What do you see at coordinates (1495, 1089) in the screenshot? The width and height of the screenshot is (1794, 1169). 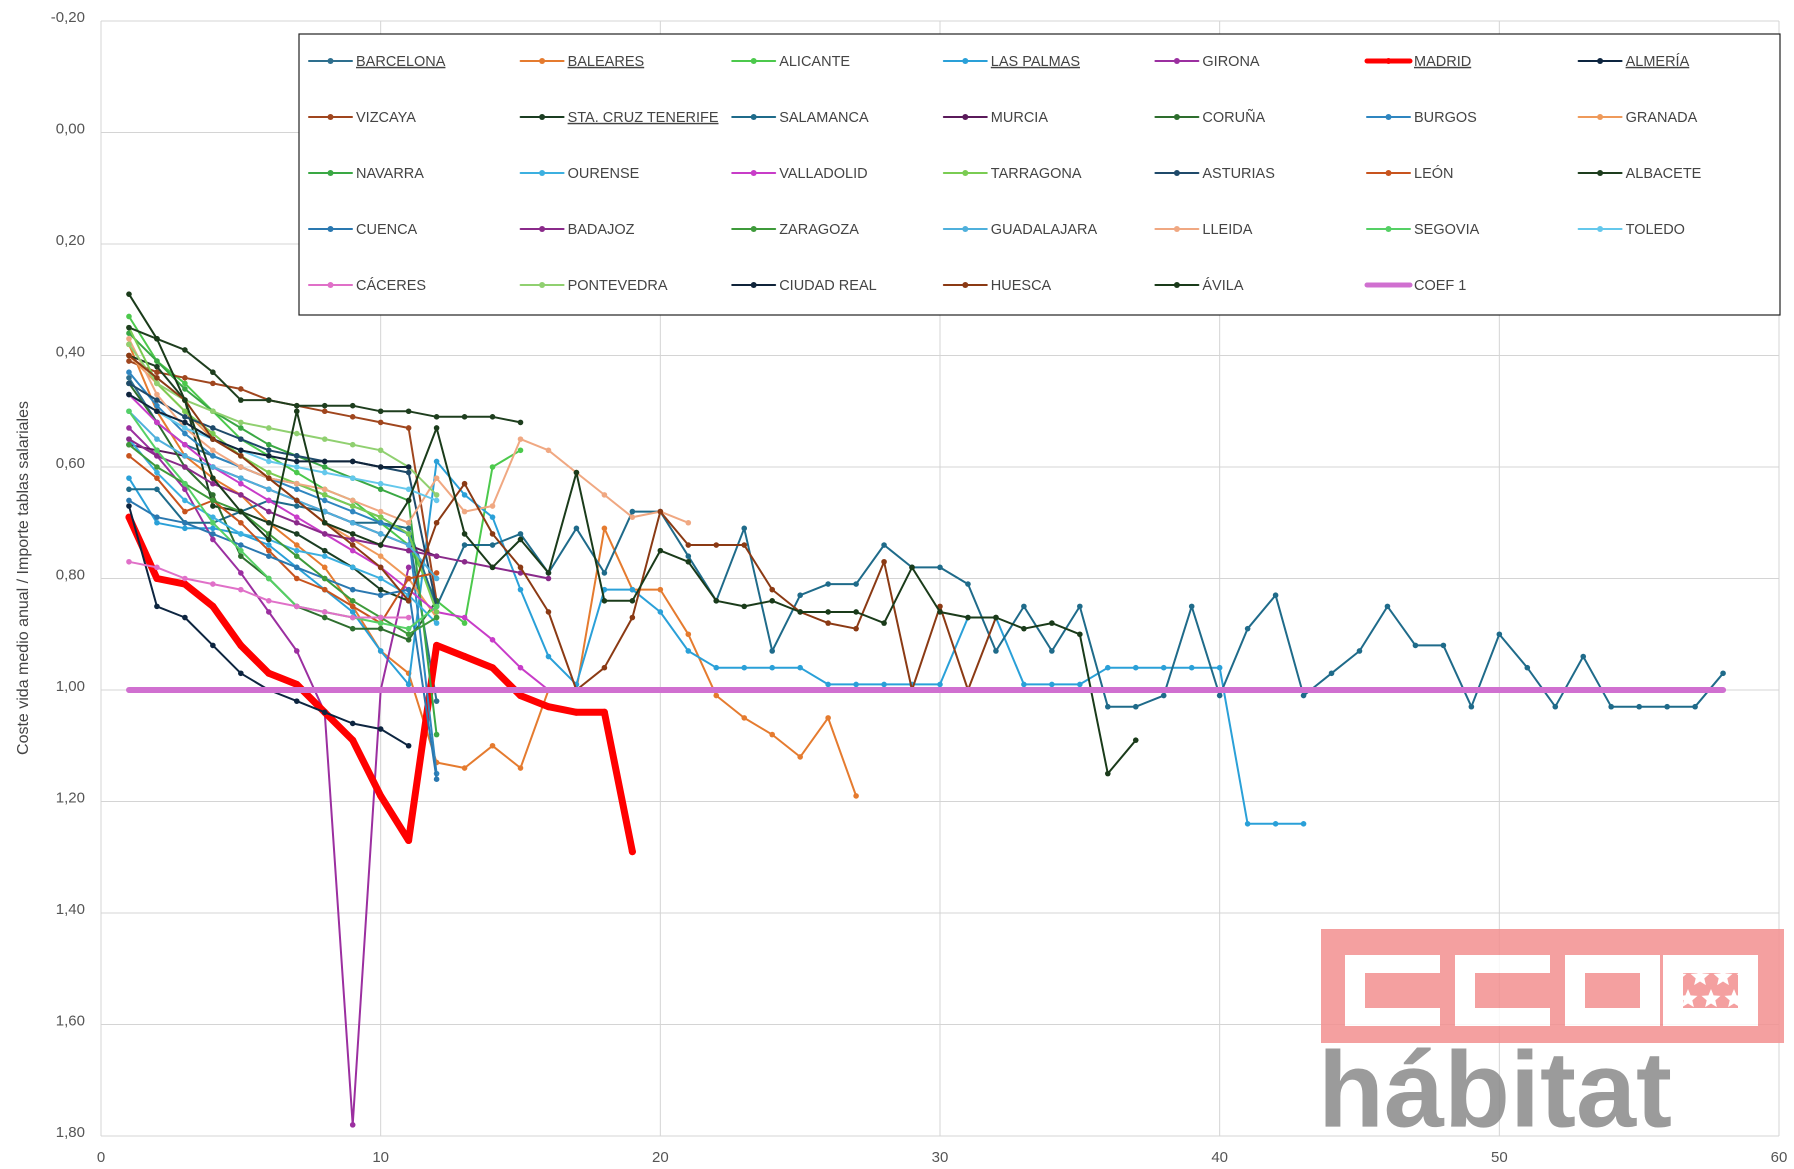 I see `watermark-text: hábitat` at bounding box center [1495, 1089].